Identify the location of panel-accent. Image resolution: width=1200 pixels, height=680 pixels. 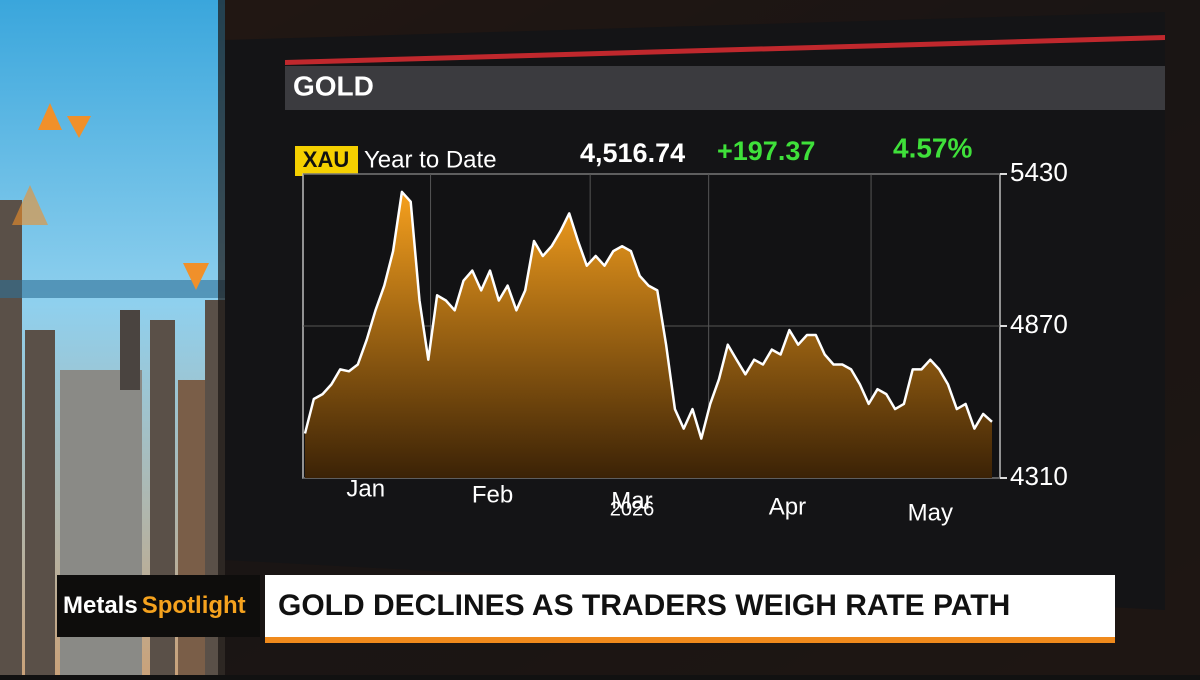
(725, 50).